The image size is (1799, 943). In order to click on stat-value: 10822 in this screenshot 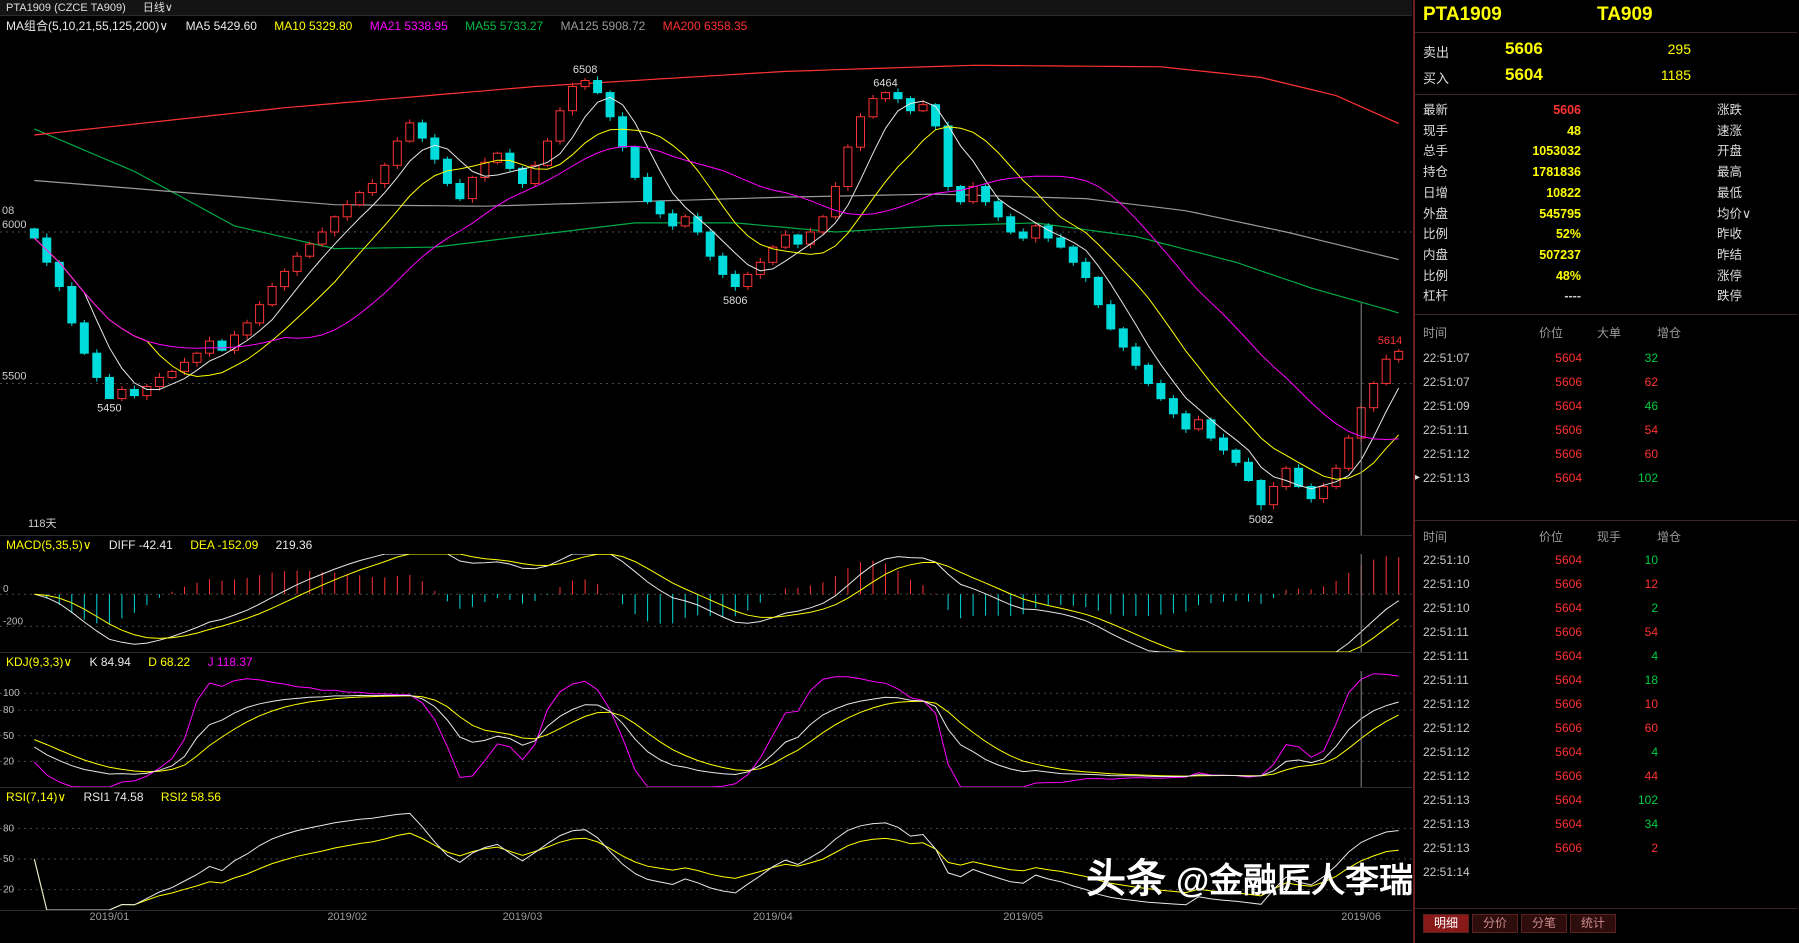, I will do `click(1563, 192)`.